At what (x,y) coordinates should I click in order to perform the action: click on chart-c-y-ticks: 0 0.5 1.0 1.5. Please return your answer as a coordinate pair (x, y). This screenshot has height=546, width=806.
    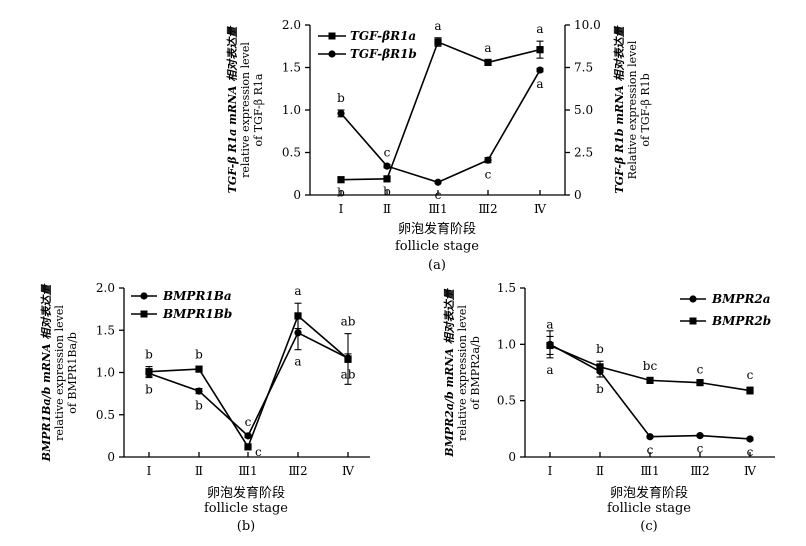
    Looking at the image, I should click on (511, 372).